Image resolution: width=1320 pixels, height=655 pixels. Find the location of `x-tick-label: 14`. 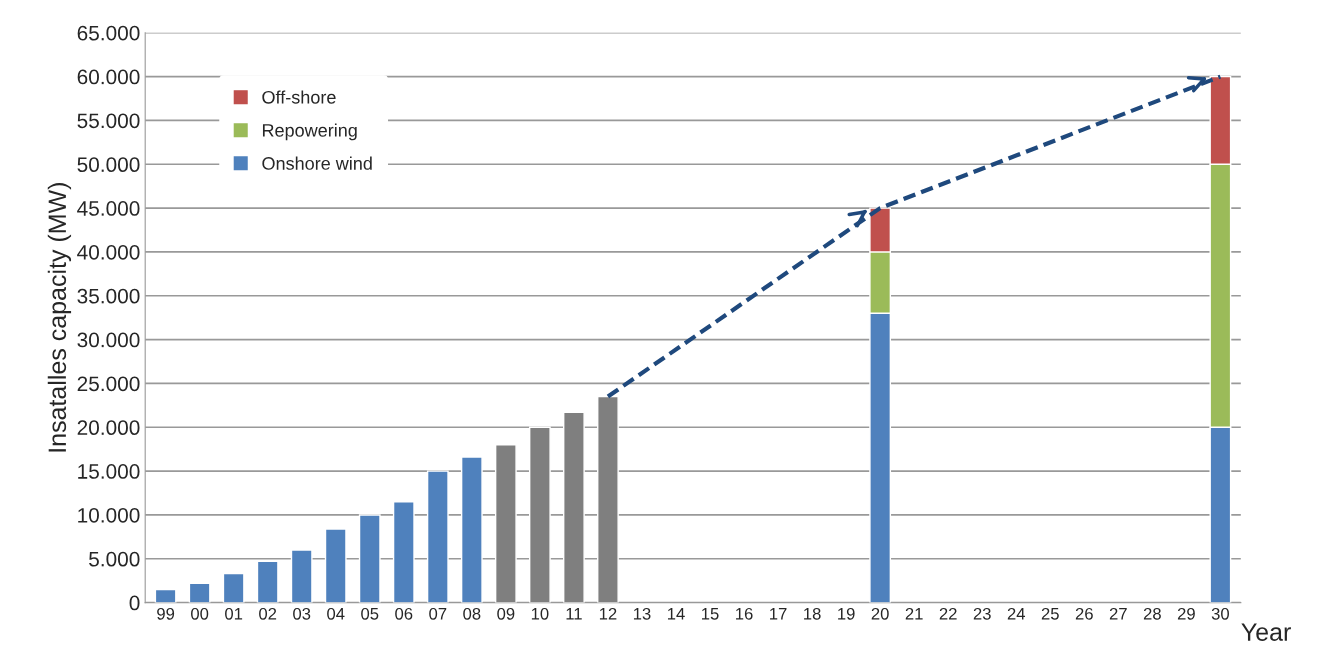

x-tick-label: 14 is located at coordinates (676, 614).